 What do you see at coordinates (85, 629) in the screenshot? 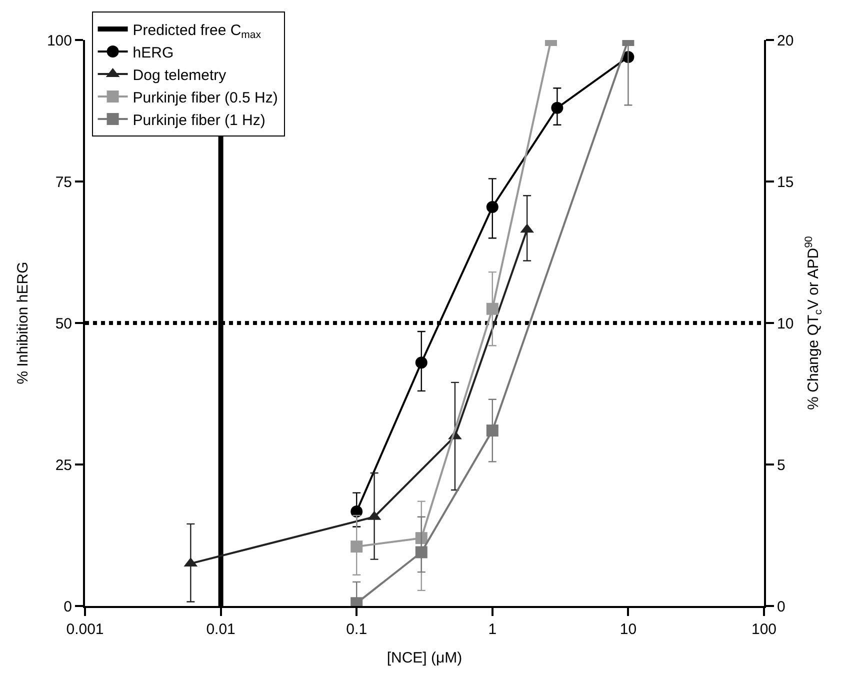
I see `x-tick-label: 0.001` at bounding box center [85, 629].